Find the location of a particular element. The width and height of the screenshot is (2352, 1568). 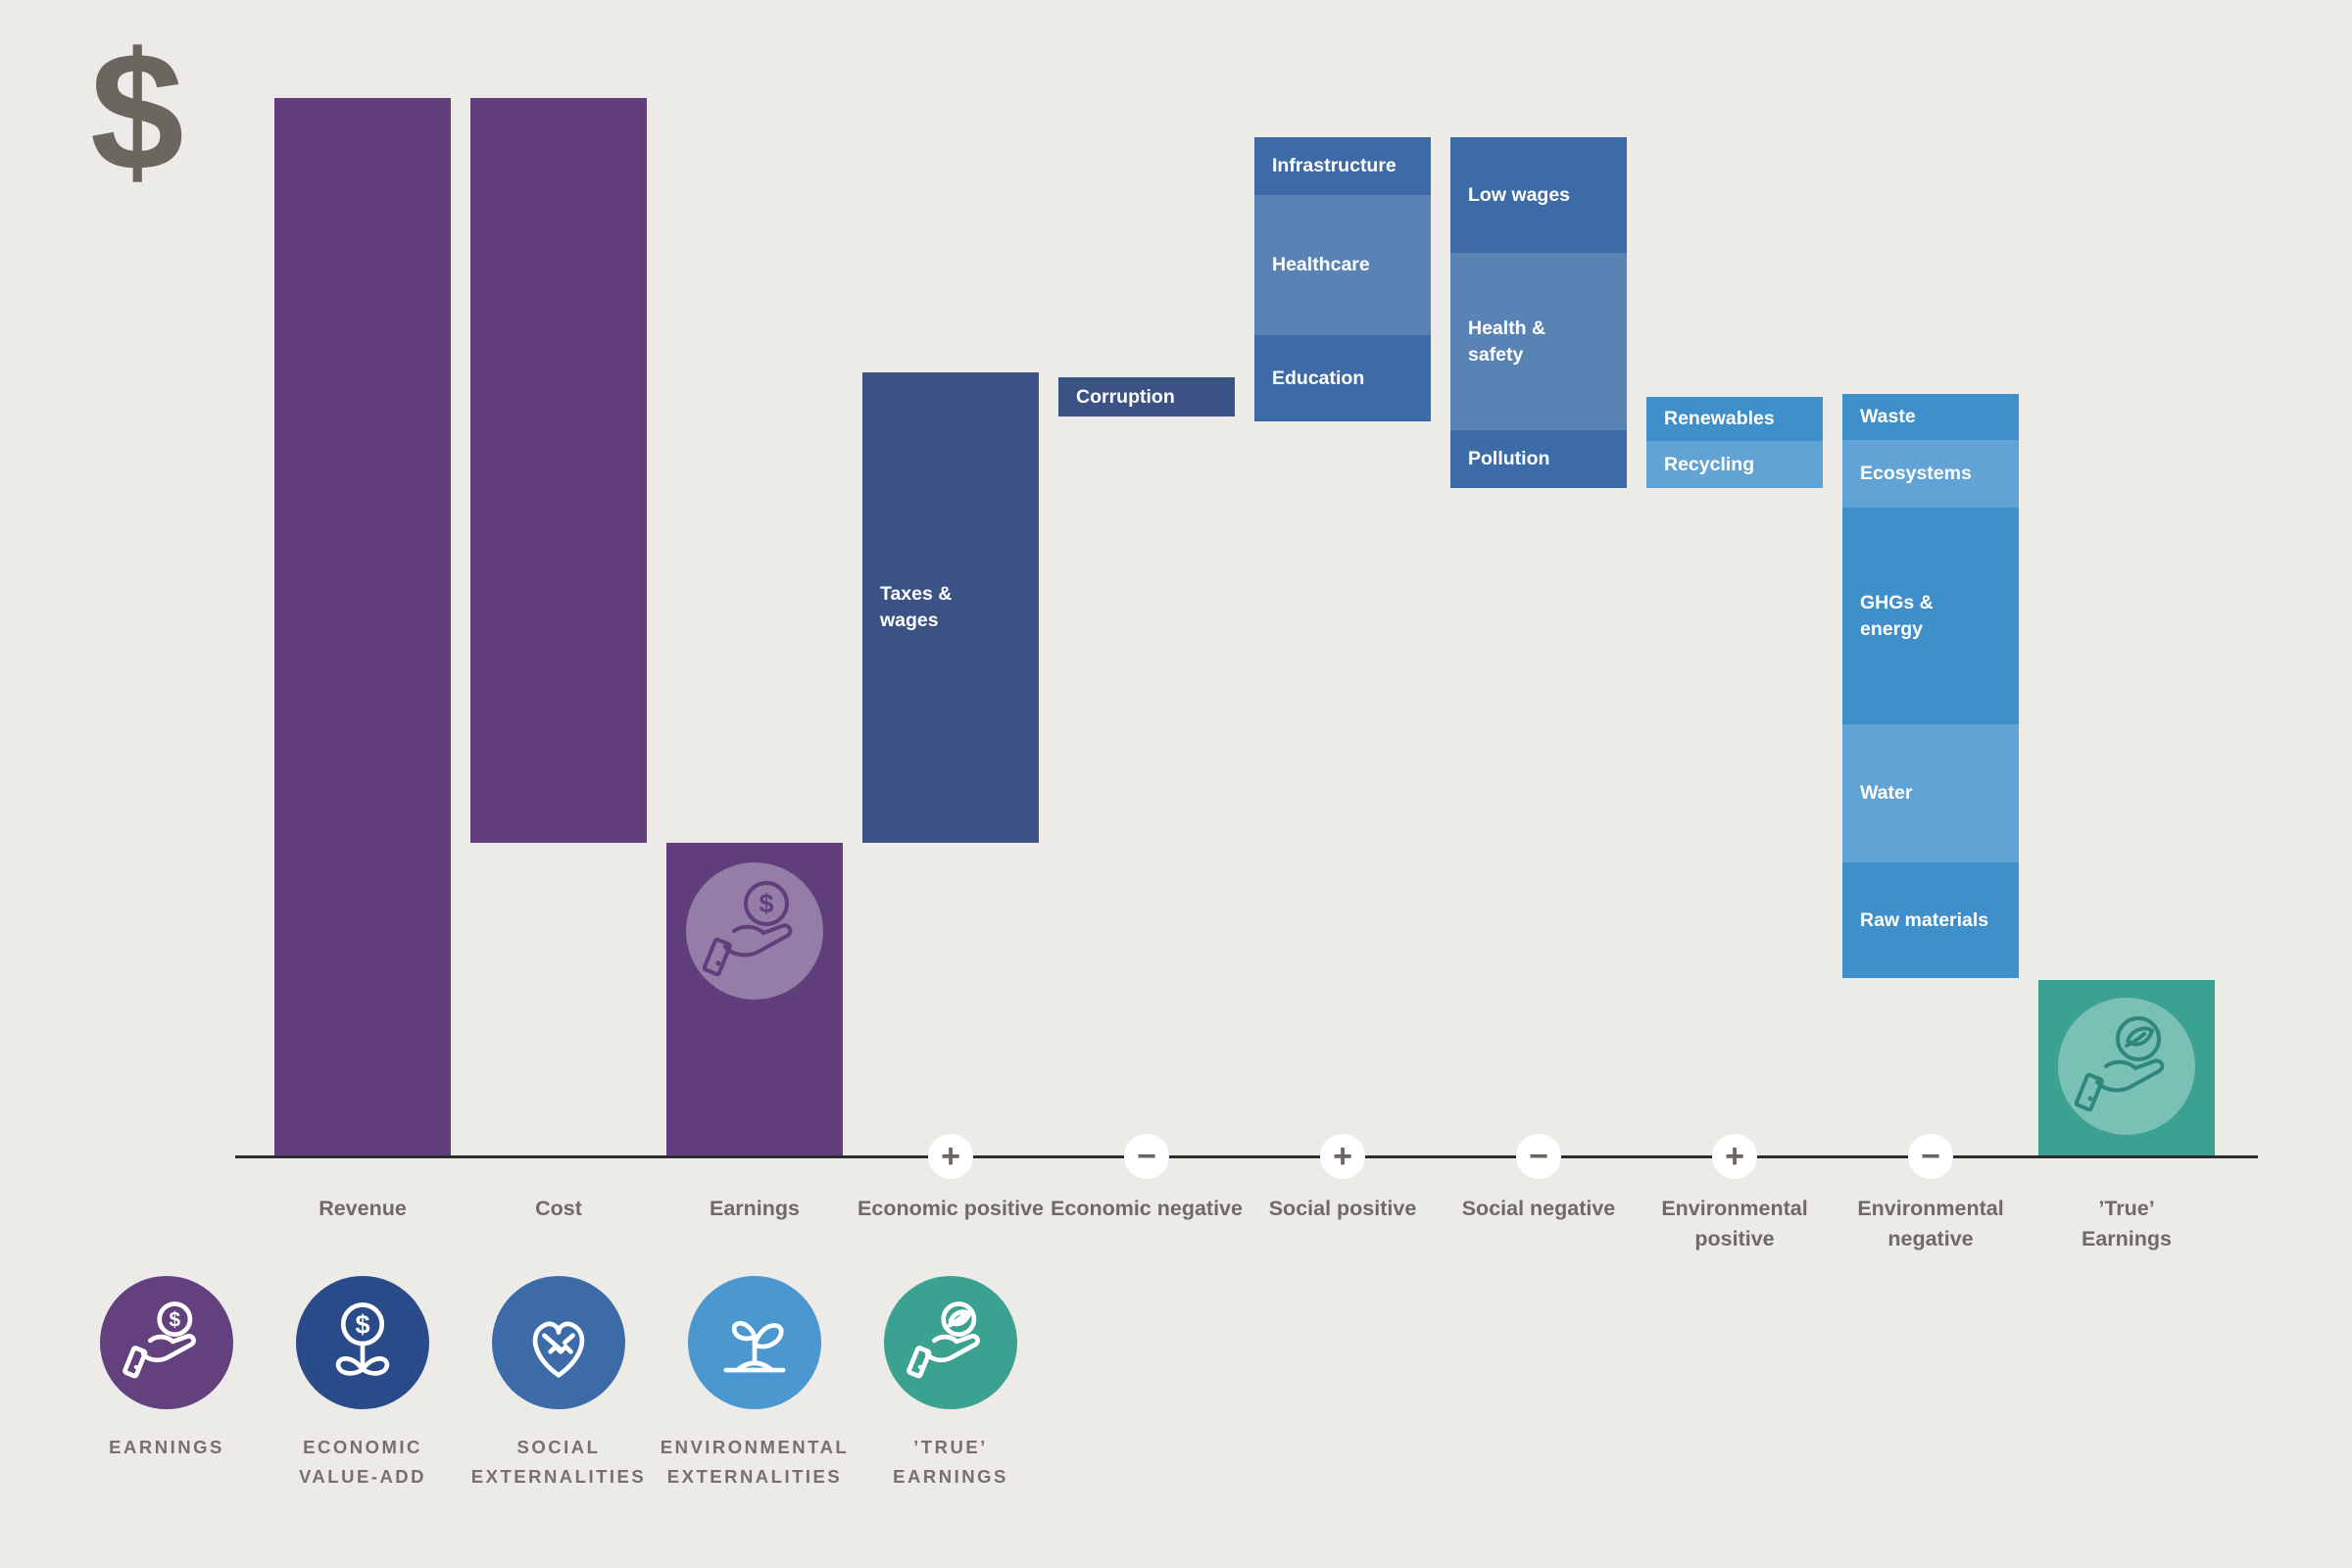

legend-label-economic-value-add: ECONOMIC VALUE-ADD is located at coordinates (362, 1462).